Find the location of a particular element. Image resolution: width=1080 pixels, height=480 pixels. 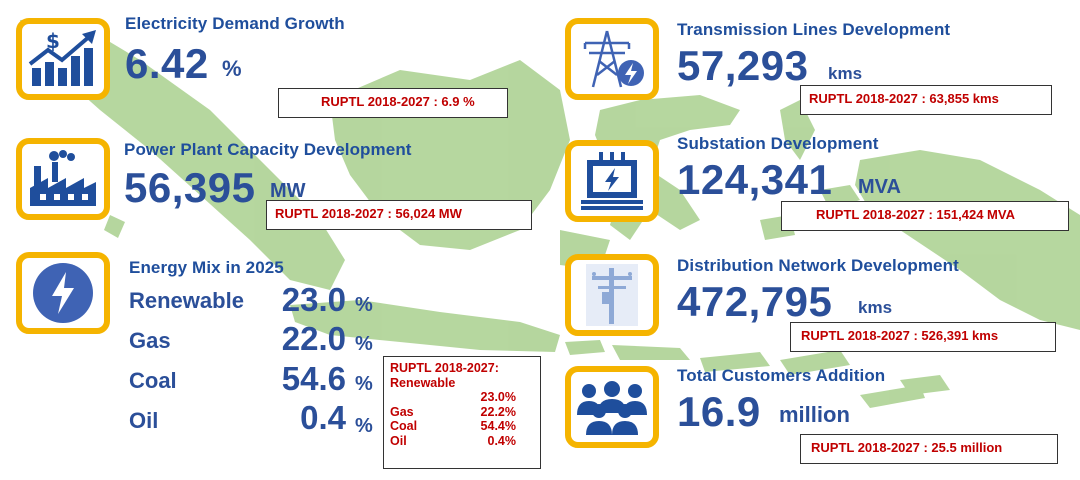

energy-mix-ruptl-oil-row: Oil 0.4% is located at coordinates (462, 441).